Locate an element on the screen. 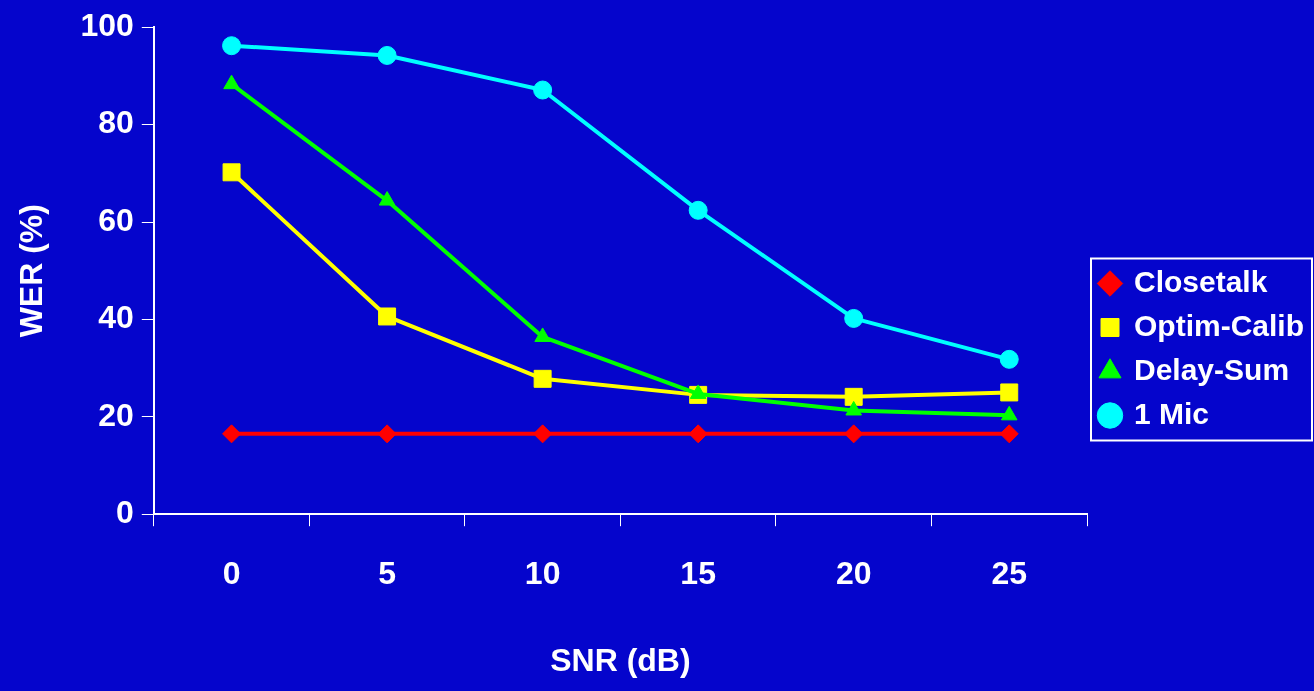 This screenshot has height=691, width=1314. x-tick-label: 25 is located at coordinates (1009, 573).